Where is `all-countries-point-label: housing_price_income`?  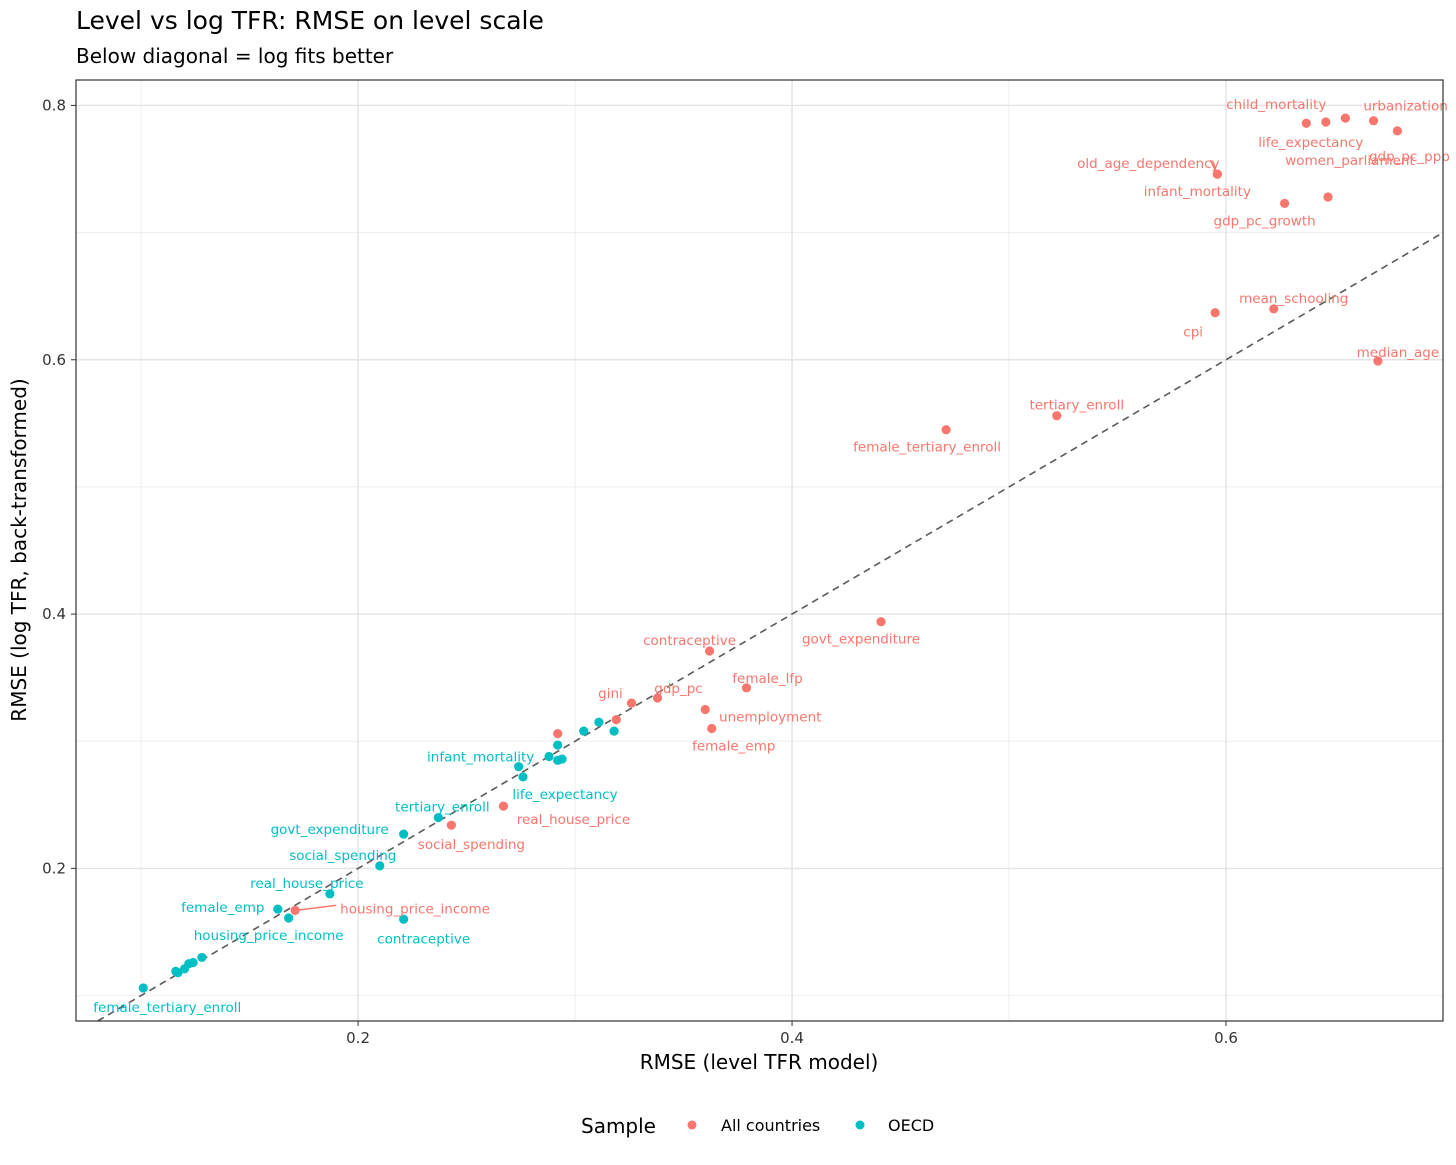 all-countries-point-label: housing_price_income is located at coordinates (415, 909).